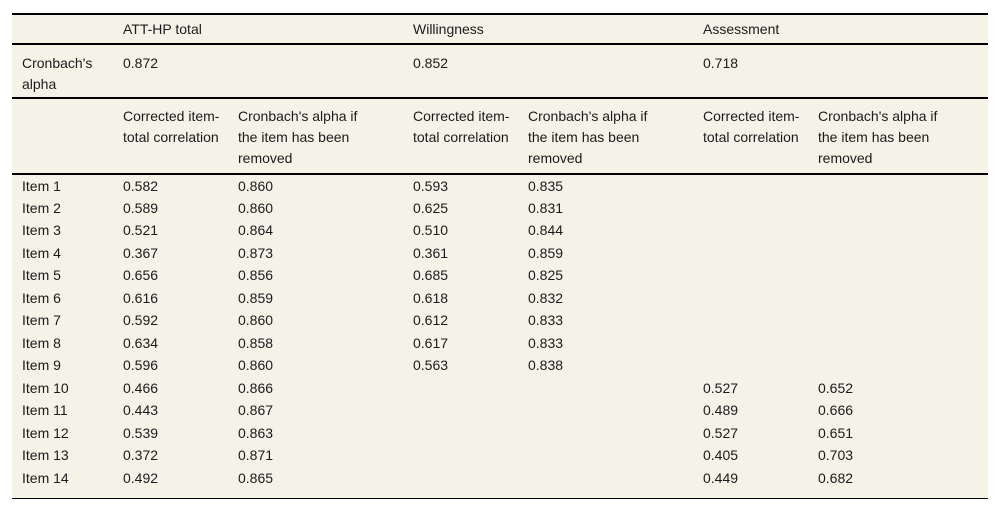 The width and height of the screenshot is (1000, 521). Describe the element at coordinates (721, 63) in the screenshot. I see `alpha-value-assessment: 0.718` at that location.